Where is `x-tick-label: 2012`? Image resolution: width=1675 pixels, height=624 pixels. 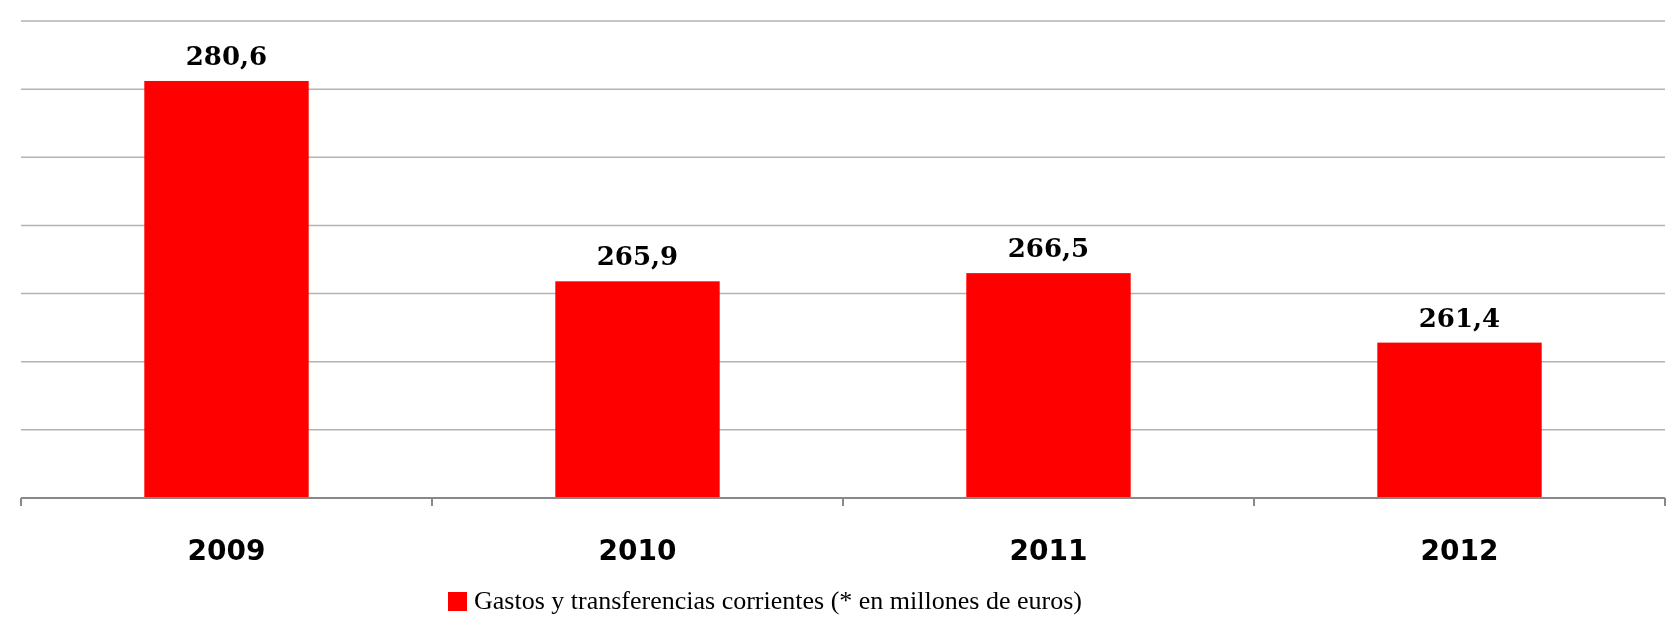
x-tick-label: 2012 is located at coordinates (1459, 550).